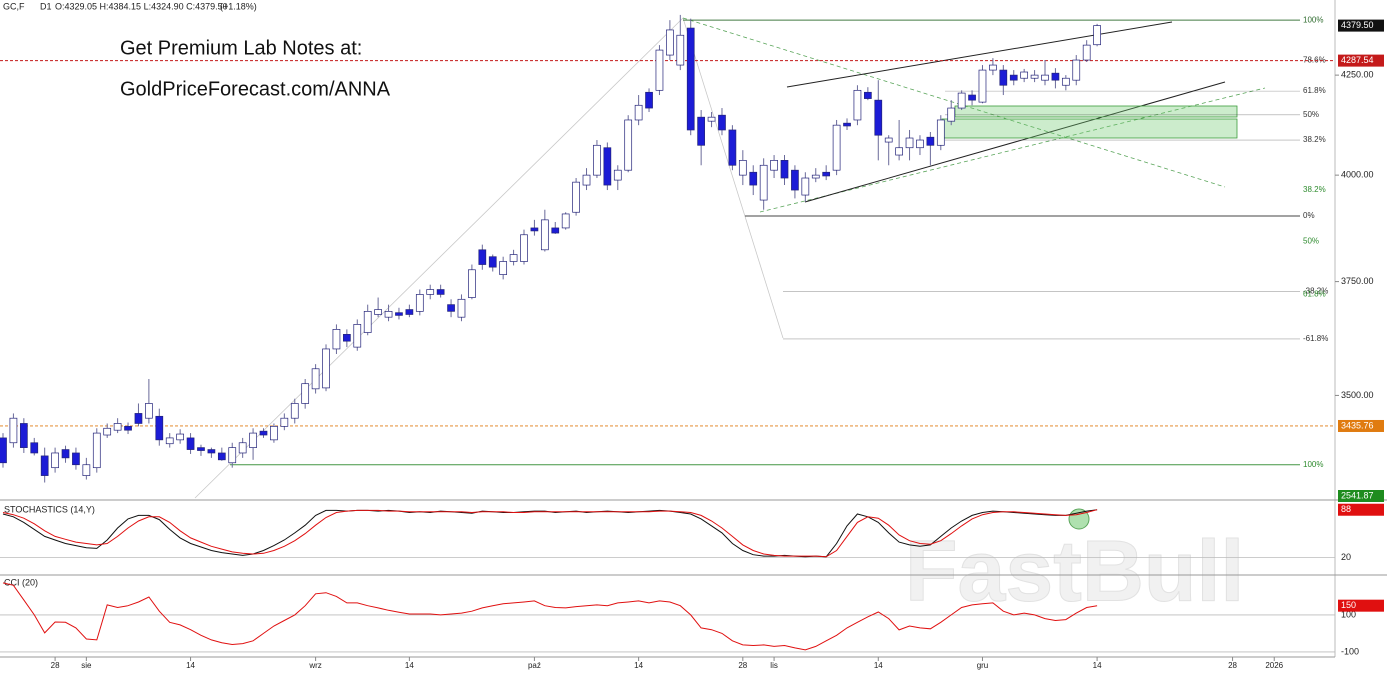 Image resolution: width=1387 pixels, height=674 pixels. Describe the element at coordinates (1015, 142) in the screenshot. I see `channel-line` at that location.